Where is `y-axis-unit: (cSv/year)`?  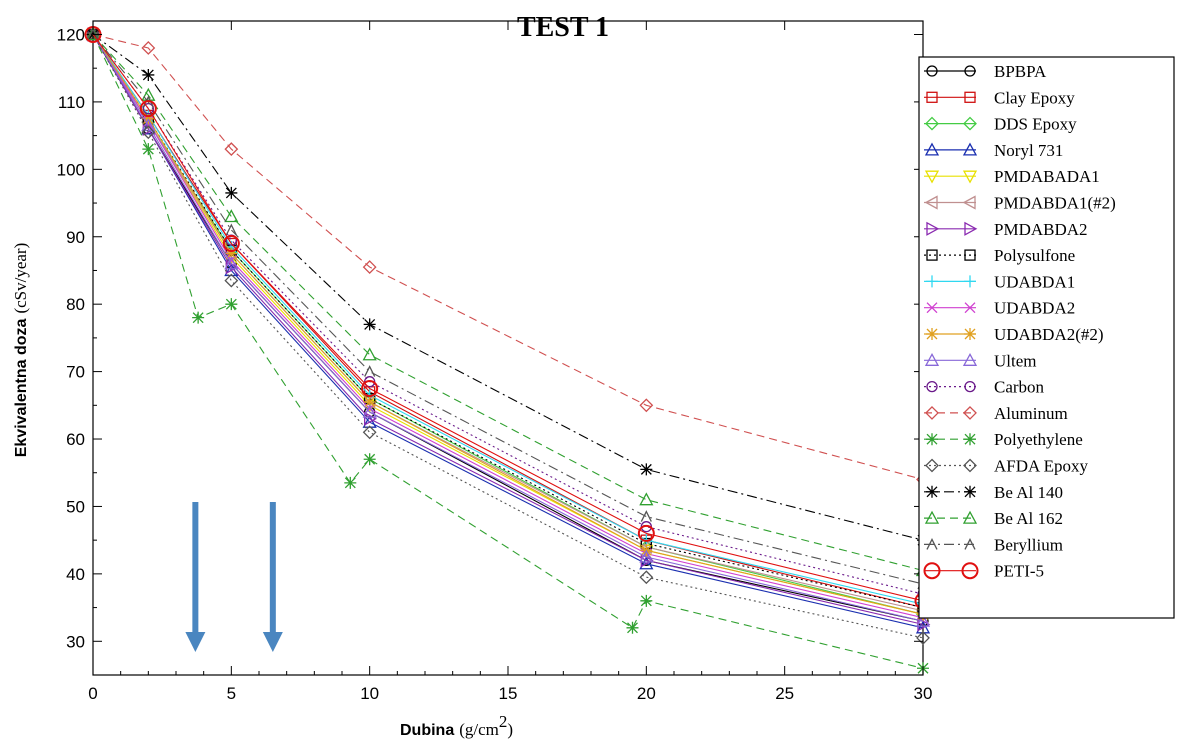 y-axis-unit: (cSv/year) is located at coordinates (20, 278).